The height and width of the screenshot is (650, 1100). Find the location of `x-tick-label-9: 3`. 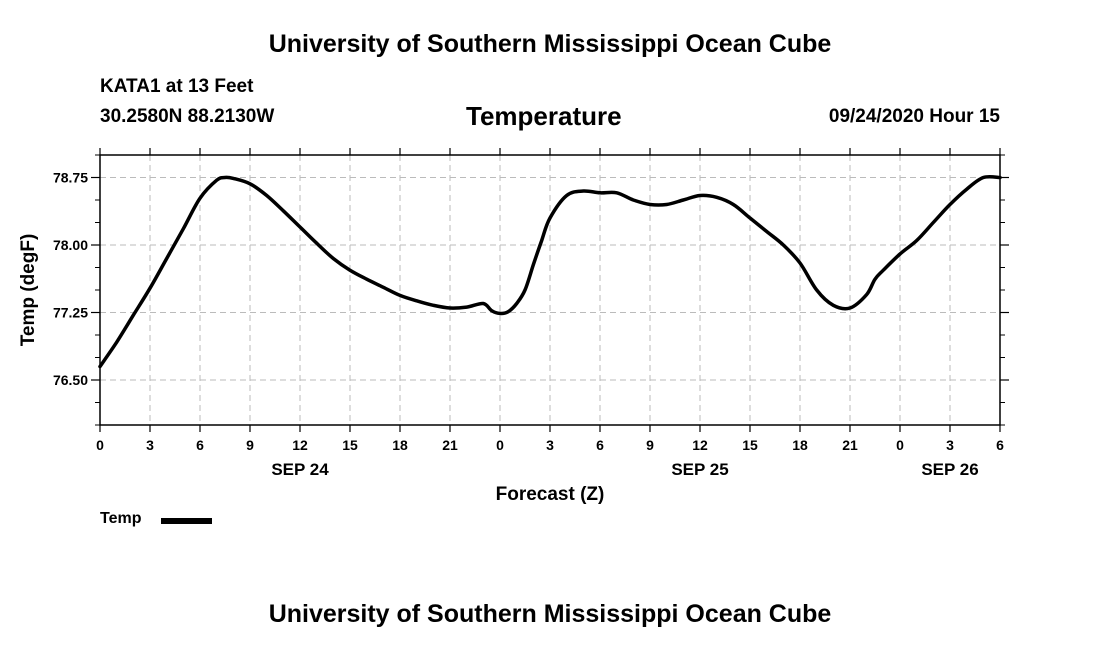

x-tick-label-9: 3 is located at coordinates (550, 445).